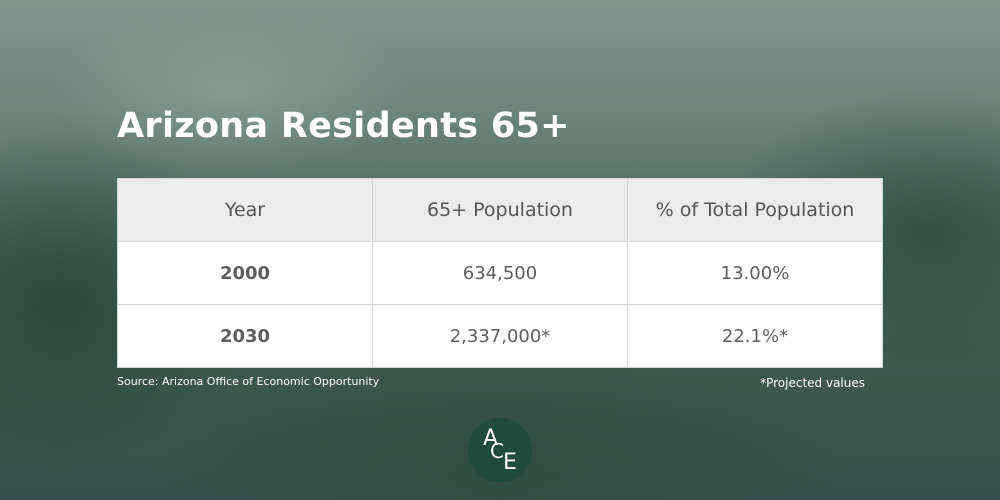  I want to click on table-row: 2000 634,500 13.00%, so click(500, 273).